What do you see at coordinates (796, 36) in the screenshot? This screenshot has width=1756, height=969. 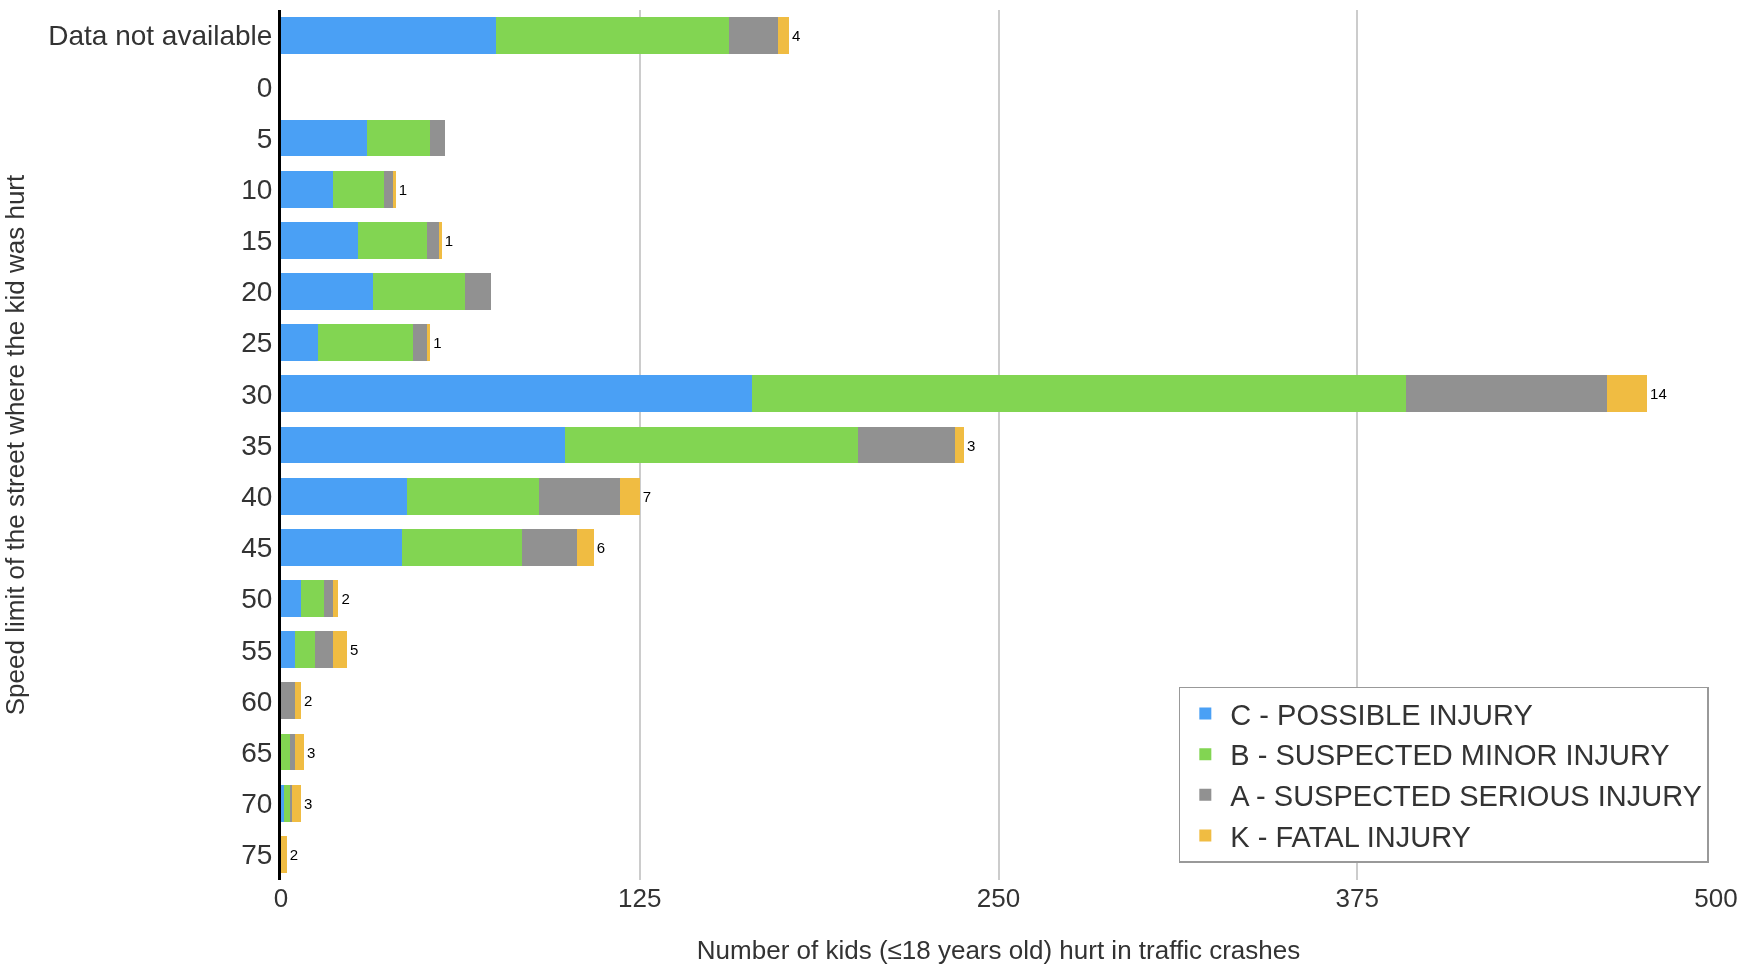 I see `data-label: 4` at bounding box center [796, 36].